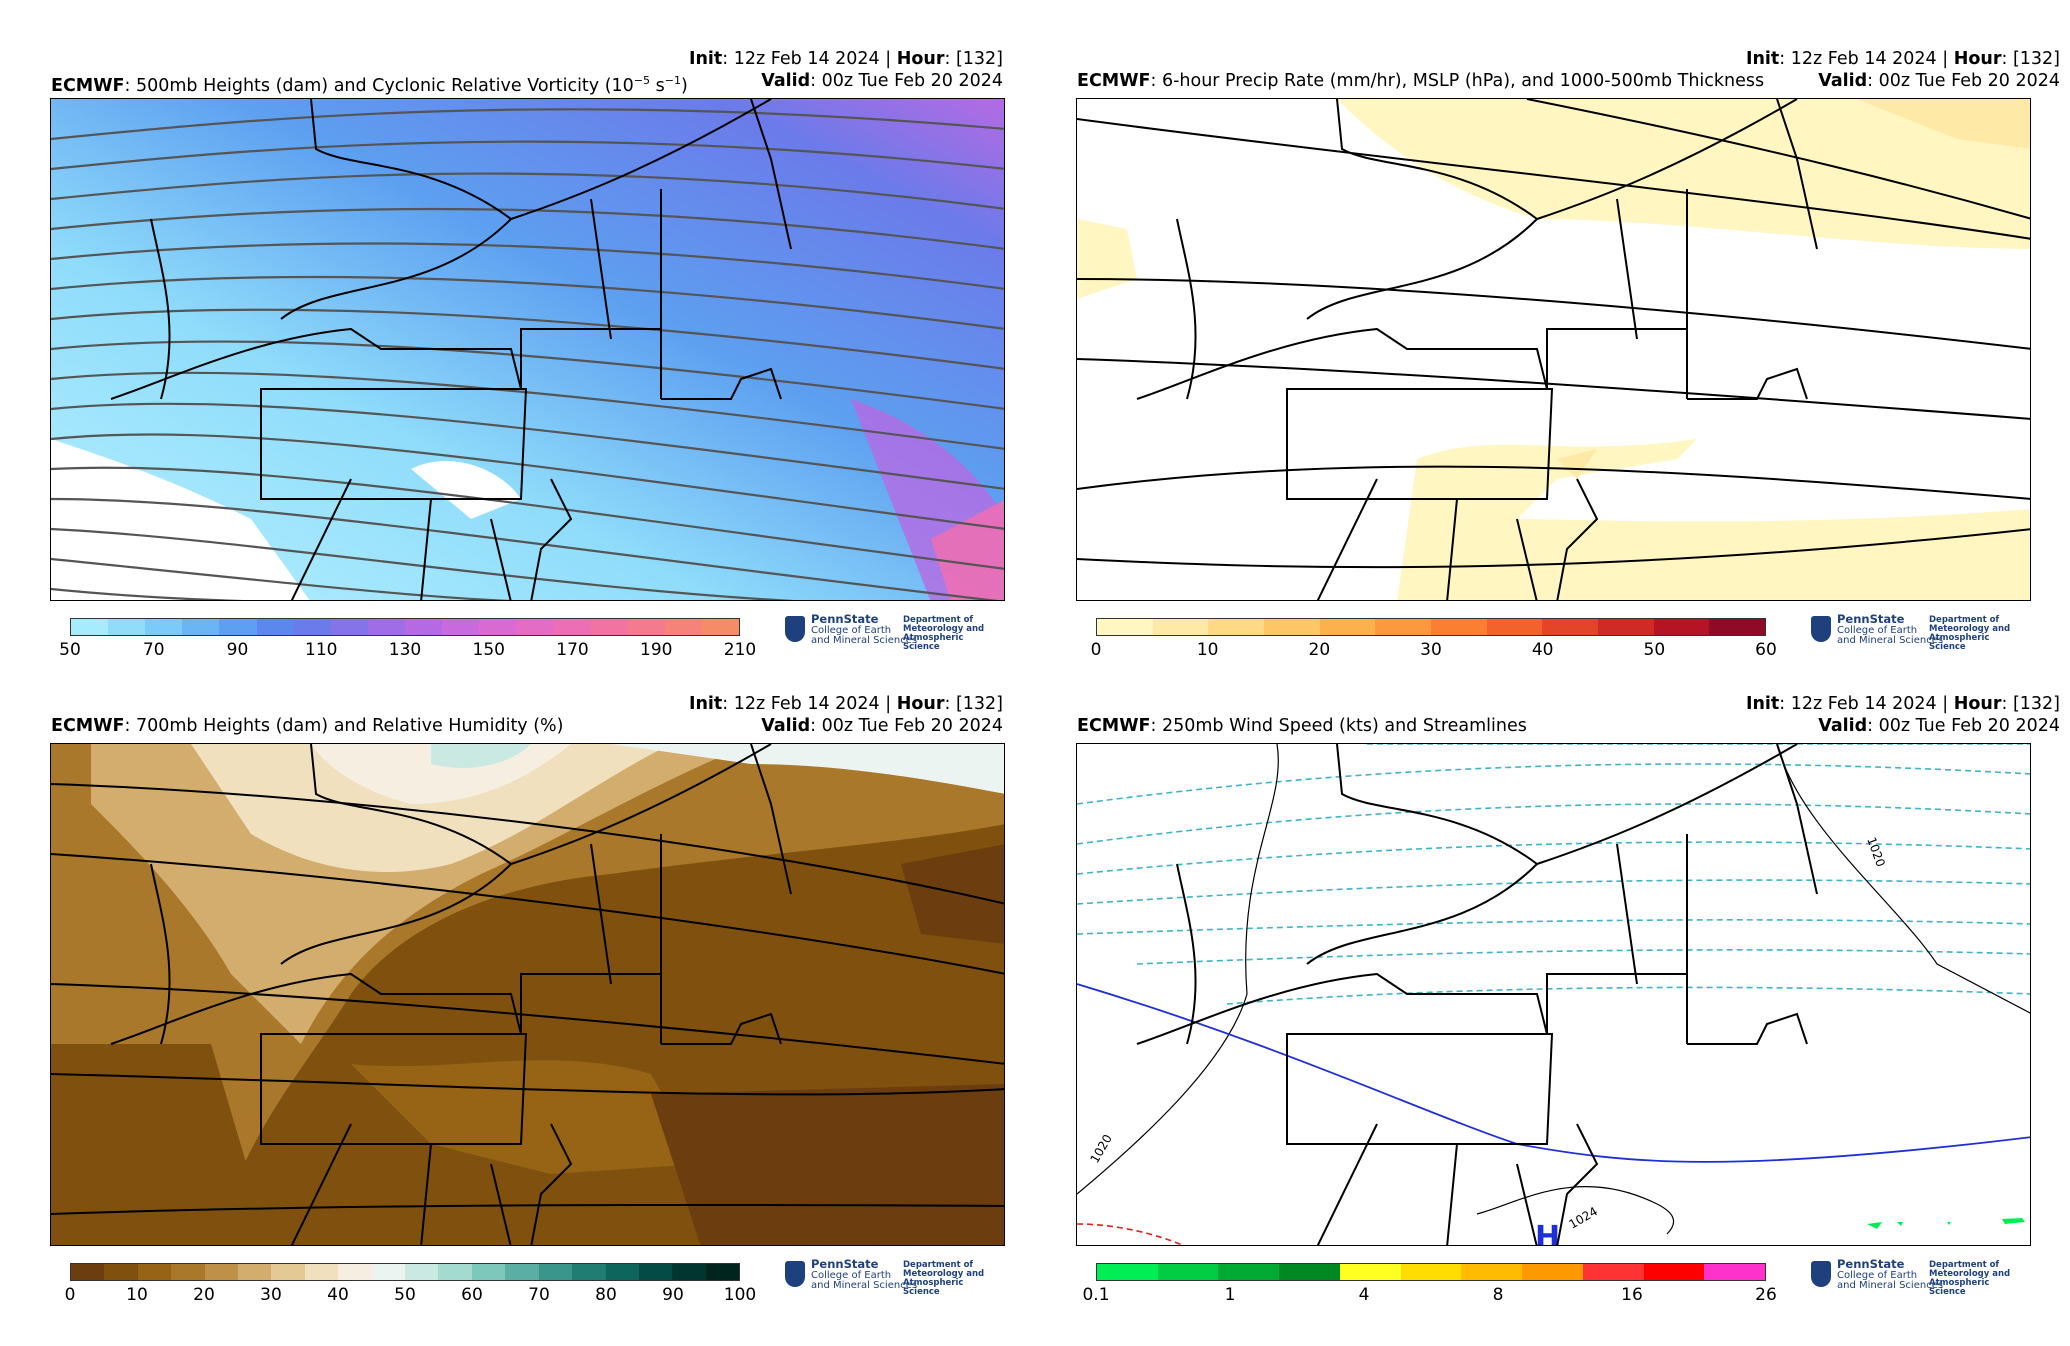 Image resolution: width=2070 pixels, height=1346 pixels. Describe the element at coordinates (656, 650) in the screenshot. I see `colorbar-tick-label: 190` at that location.